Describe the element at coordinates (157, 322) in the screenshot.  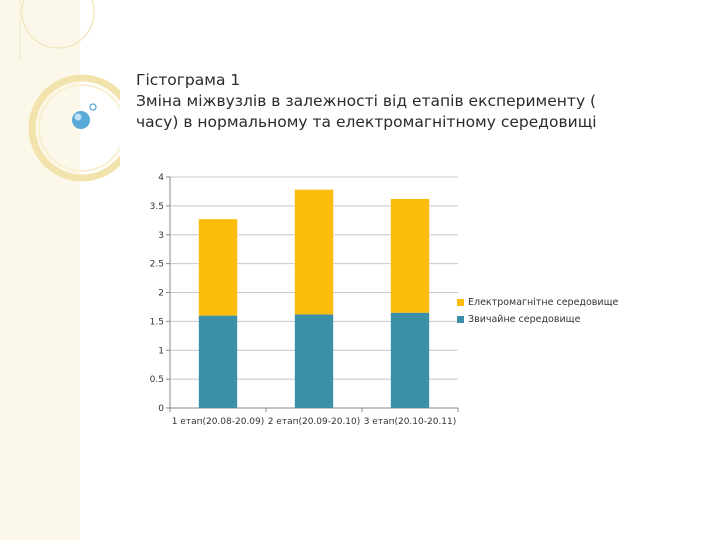
I see `y-tick-label: 1.5` at that location.